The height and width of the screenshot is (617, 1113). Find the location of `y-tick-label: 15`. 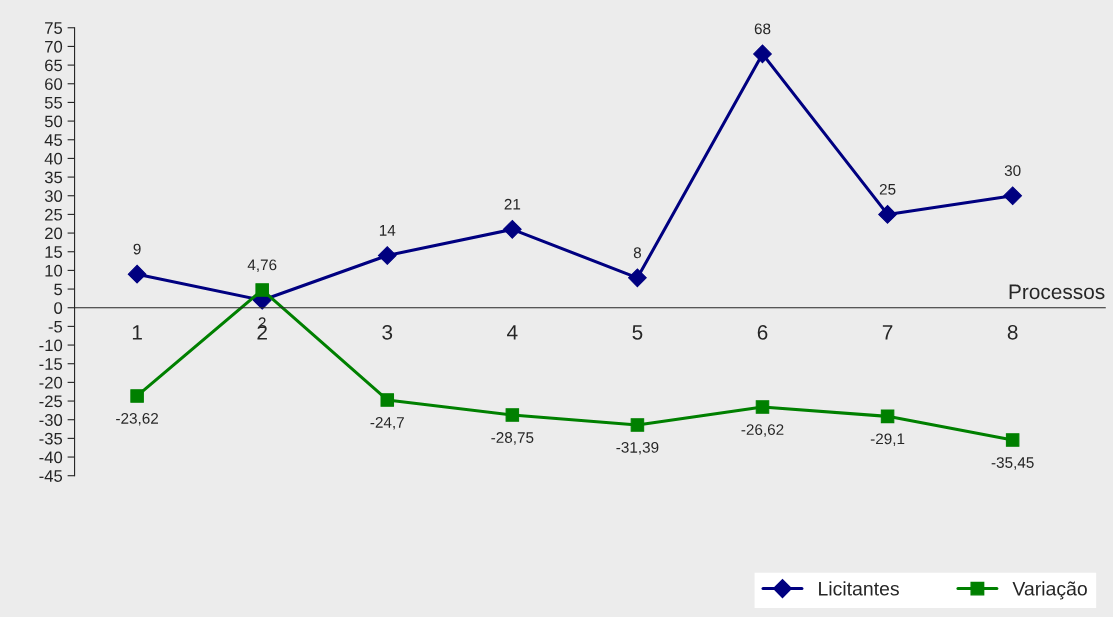

y-tick-label: 15 is located at coordinates (54, 252).